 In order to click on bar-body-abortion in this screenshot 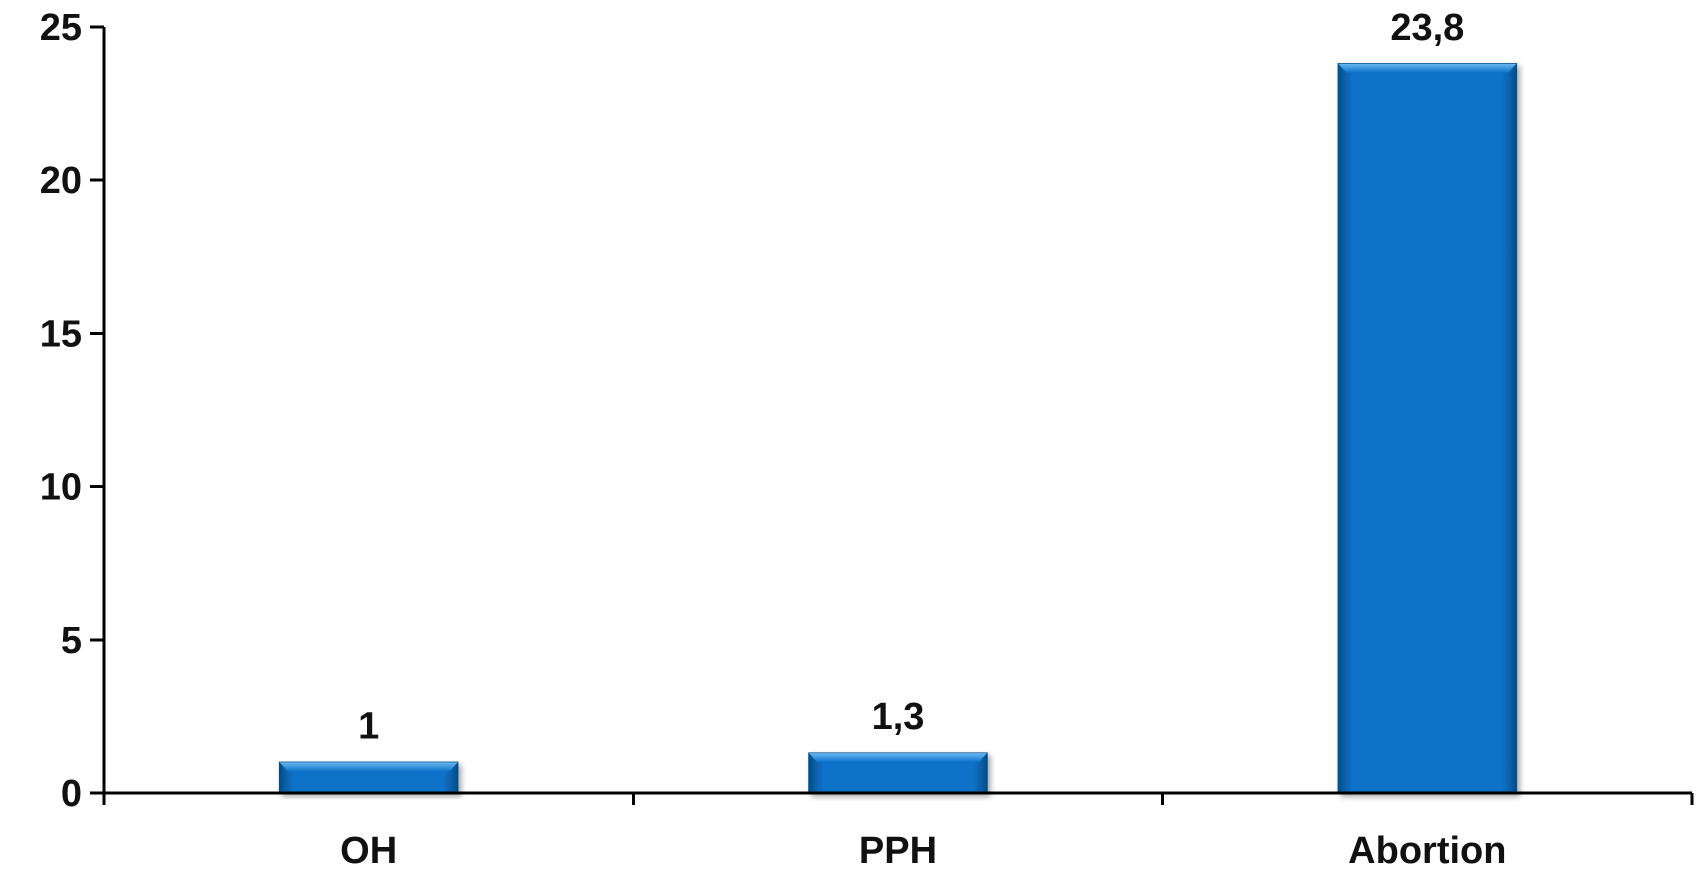, I will do `click(1427, 428)`.